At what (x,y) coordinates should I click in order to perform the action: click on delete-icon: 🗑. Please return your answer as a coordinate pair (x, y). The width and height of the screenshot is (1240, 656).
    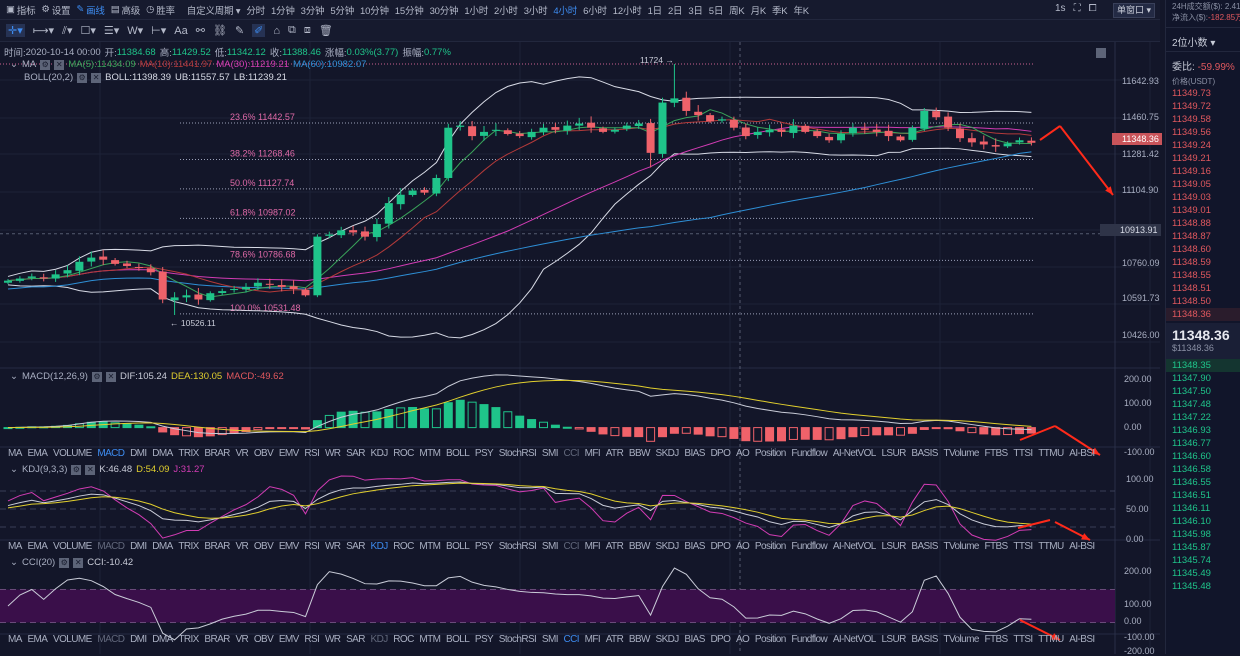
    Looking at the image, I should click on (325, 31).